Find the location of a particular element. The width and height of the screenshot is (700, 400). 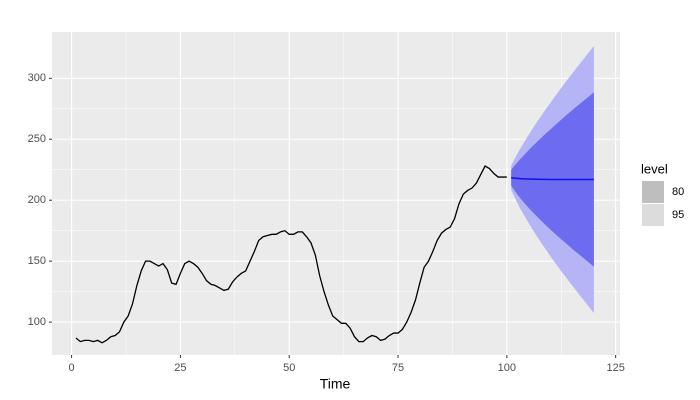

legend-title: level is located at coordinates (654, 168).